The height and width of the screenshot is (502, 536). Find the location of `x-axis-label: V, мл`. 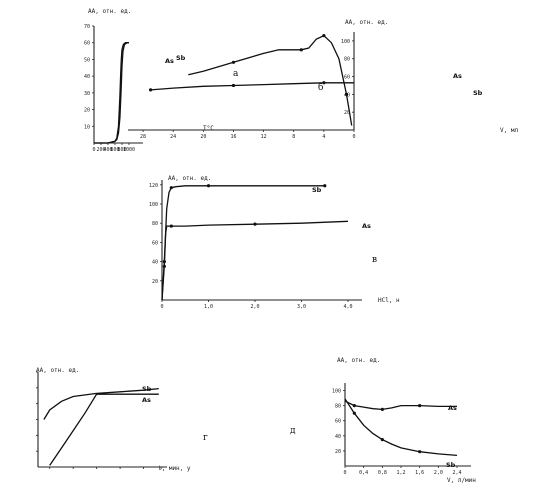

x-axis-label: V, мл is located at coordinates (509, 130).